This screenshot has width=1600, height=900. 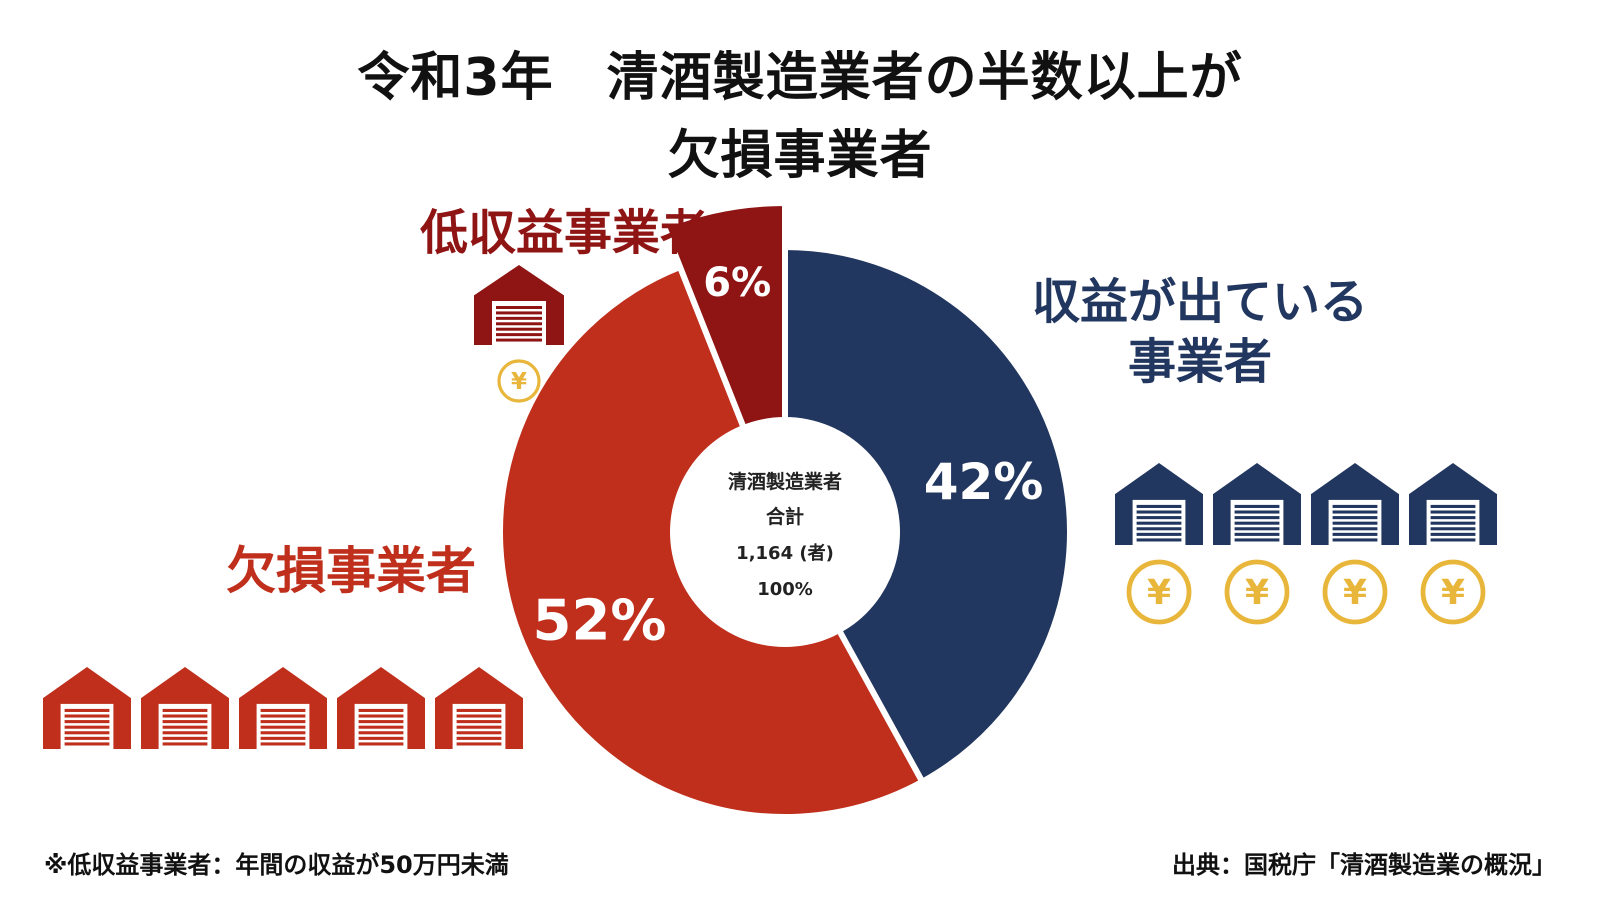 I want to click on footnote: ※低収益事業者：年間の収益が50万円未満, so click(x=276, y=865).